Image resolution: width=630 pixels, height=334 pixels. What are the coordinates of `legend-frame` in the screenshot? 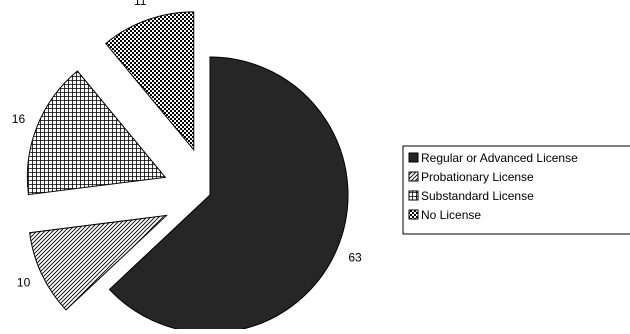 It's located at (516, 190).